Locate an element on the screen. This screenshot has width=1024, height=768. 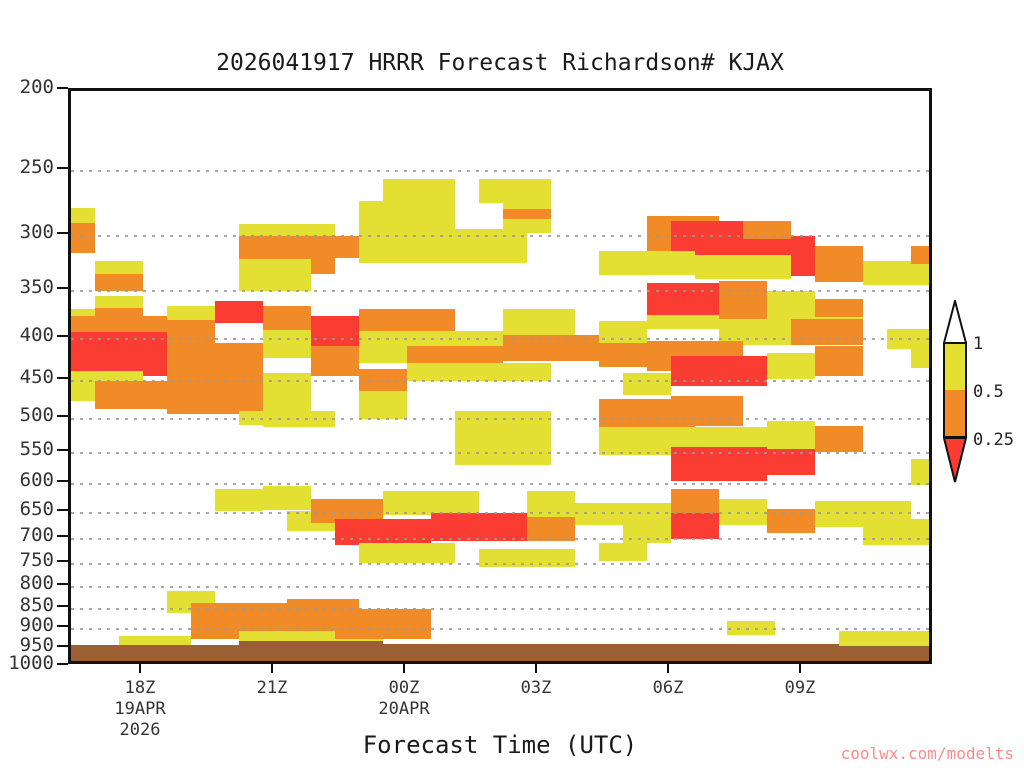
y-axis-tick-label: 650 is located at coordinates (36, 508).